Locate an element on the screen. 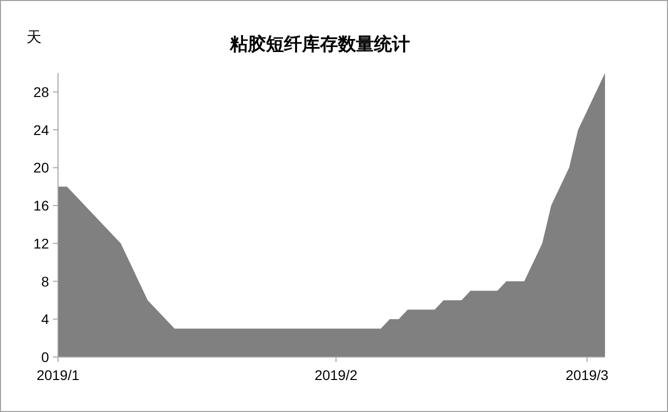 The width and height of the screenshot is (668, 412). y-tick-label: 12 is located at coordinates (41, 243).